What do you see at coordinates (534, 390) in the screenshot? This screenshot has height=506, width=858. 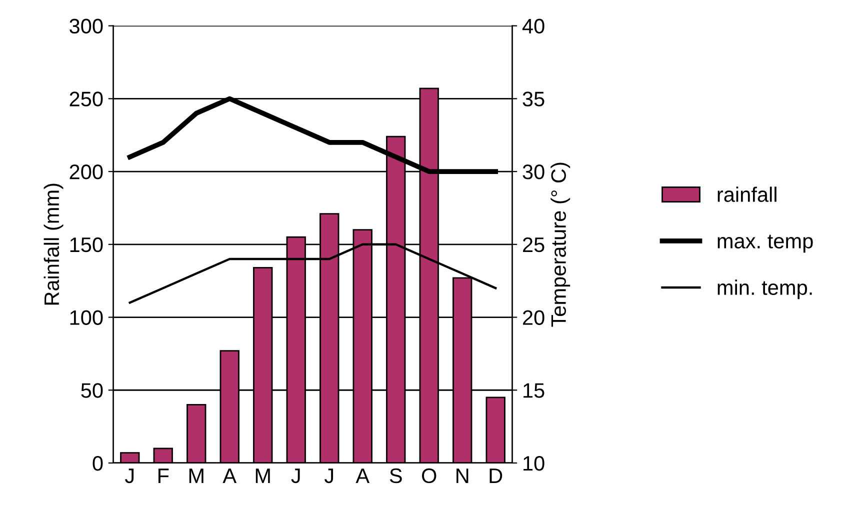 I see `y2-tick-label: 15` at bounding box center [534, 390].